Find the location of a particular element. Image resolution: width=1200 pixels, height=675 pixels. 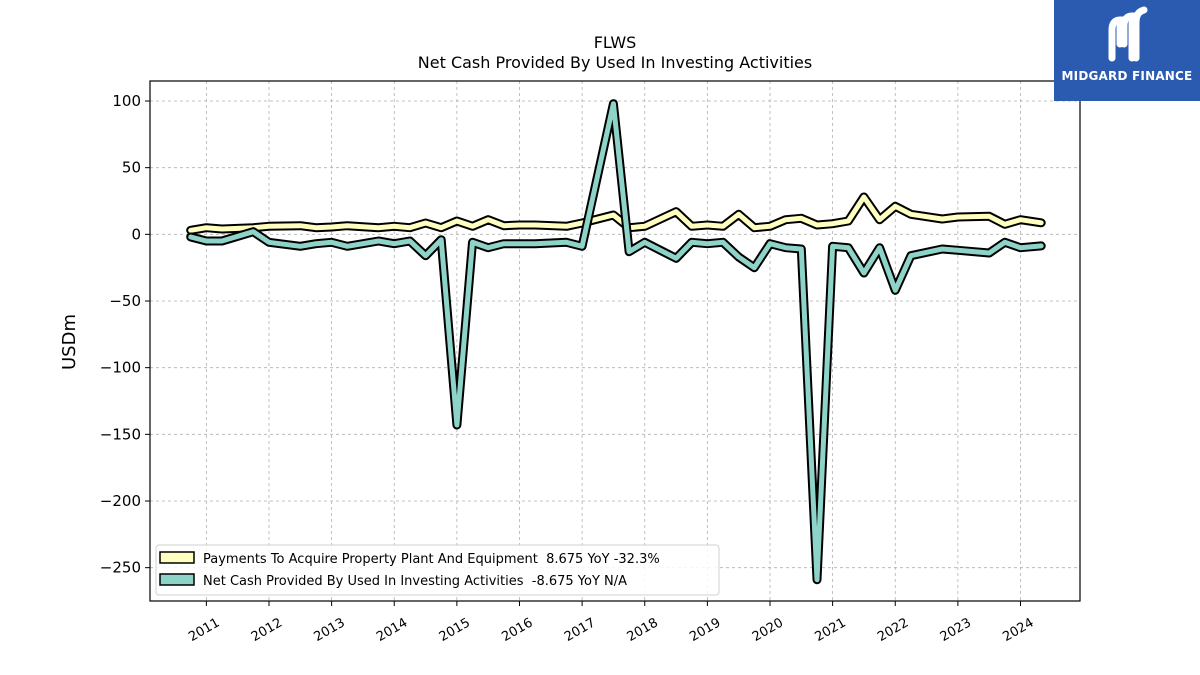

x-tick-label: 2021 is located at coordinates (830, 630).